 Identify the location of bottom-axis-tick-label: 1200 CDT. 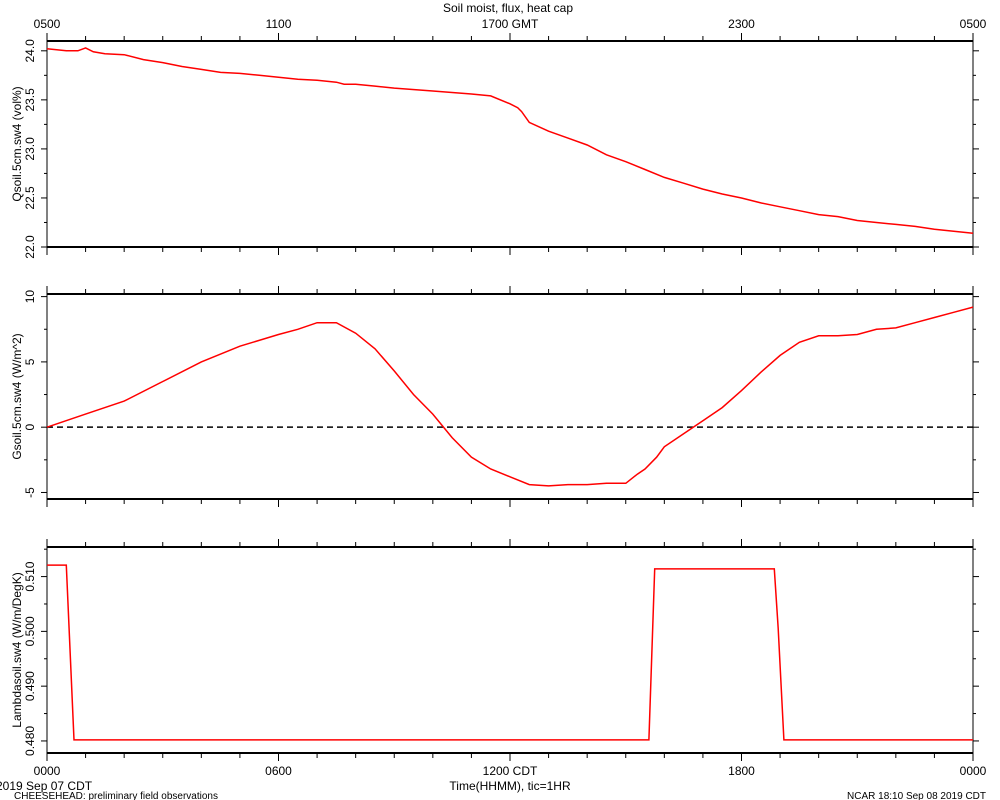
(510, 771).